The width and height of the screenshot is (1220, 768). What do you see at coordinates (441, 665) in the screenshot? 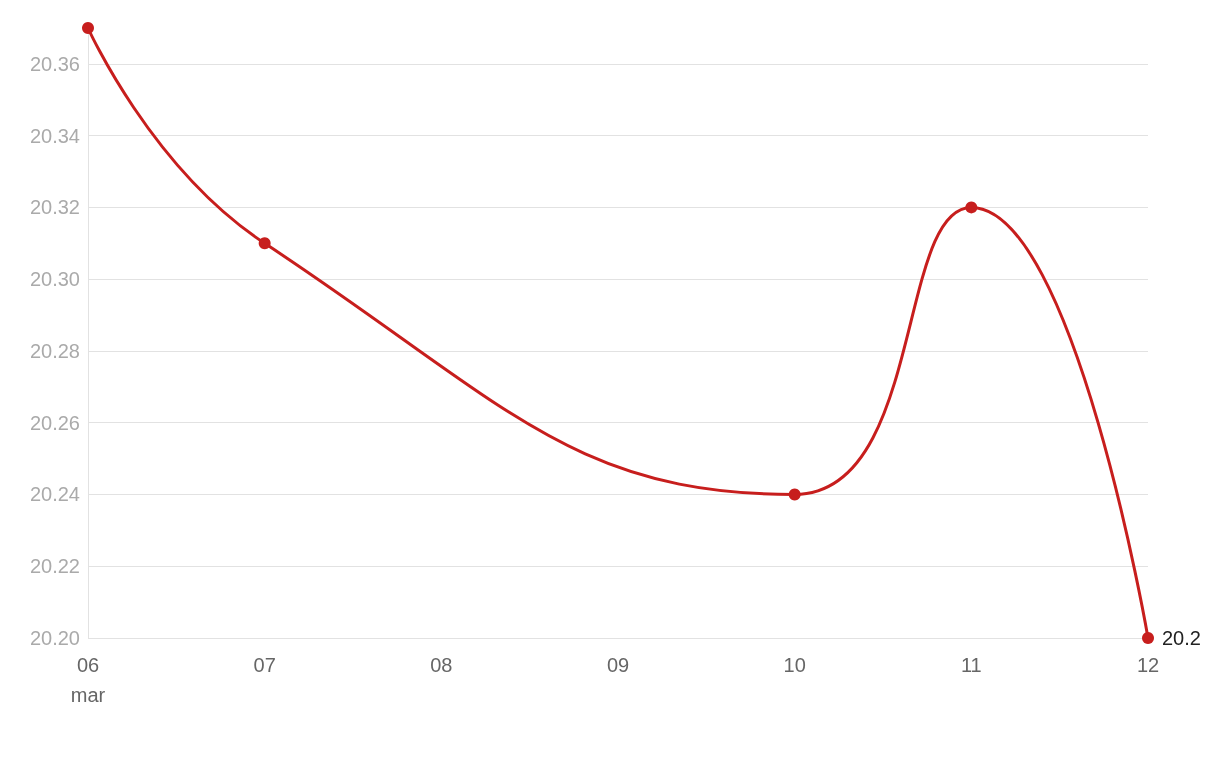
I see `x-tick-label: 08` at bounding box center [441, 665].